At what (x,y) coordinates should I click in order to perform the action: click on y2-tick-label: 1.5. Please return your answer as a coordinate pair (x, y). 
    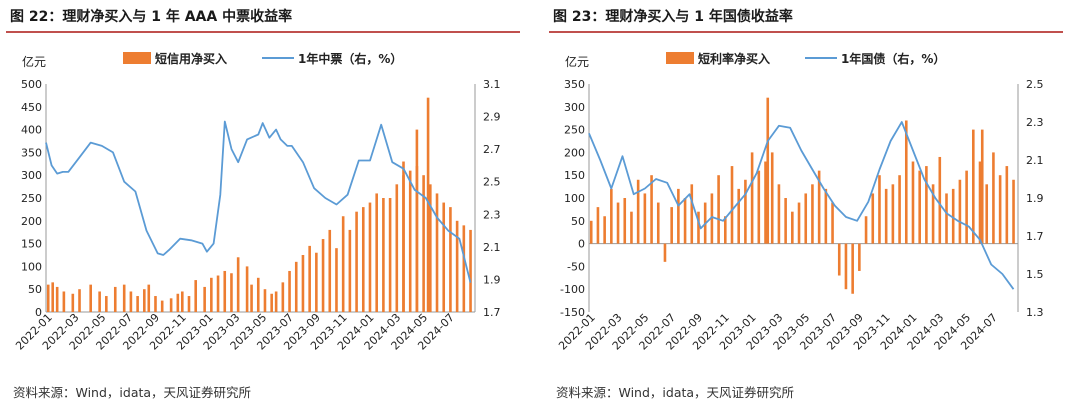
    Looking at the image, I should click on (1035, 274).